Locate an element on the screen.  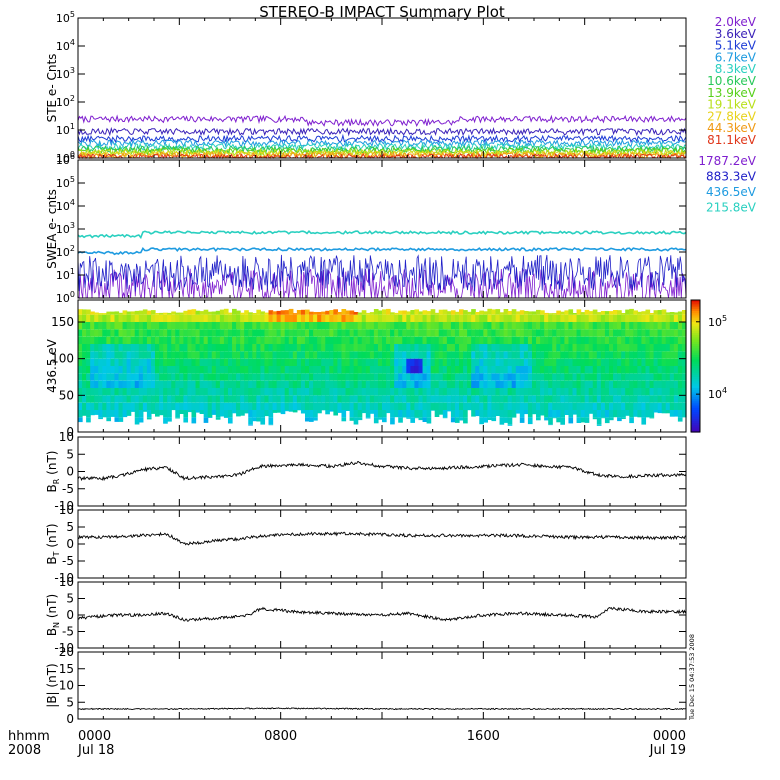
y-axis-label: BR (nT) is located at coordinates (53, 472).